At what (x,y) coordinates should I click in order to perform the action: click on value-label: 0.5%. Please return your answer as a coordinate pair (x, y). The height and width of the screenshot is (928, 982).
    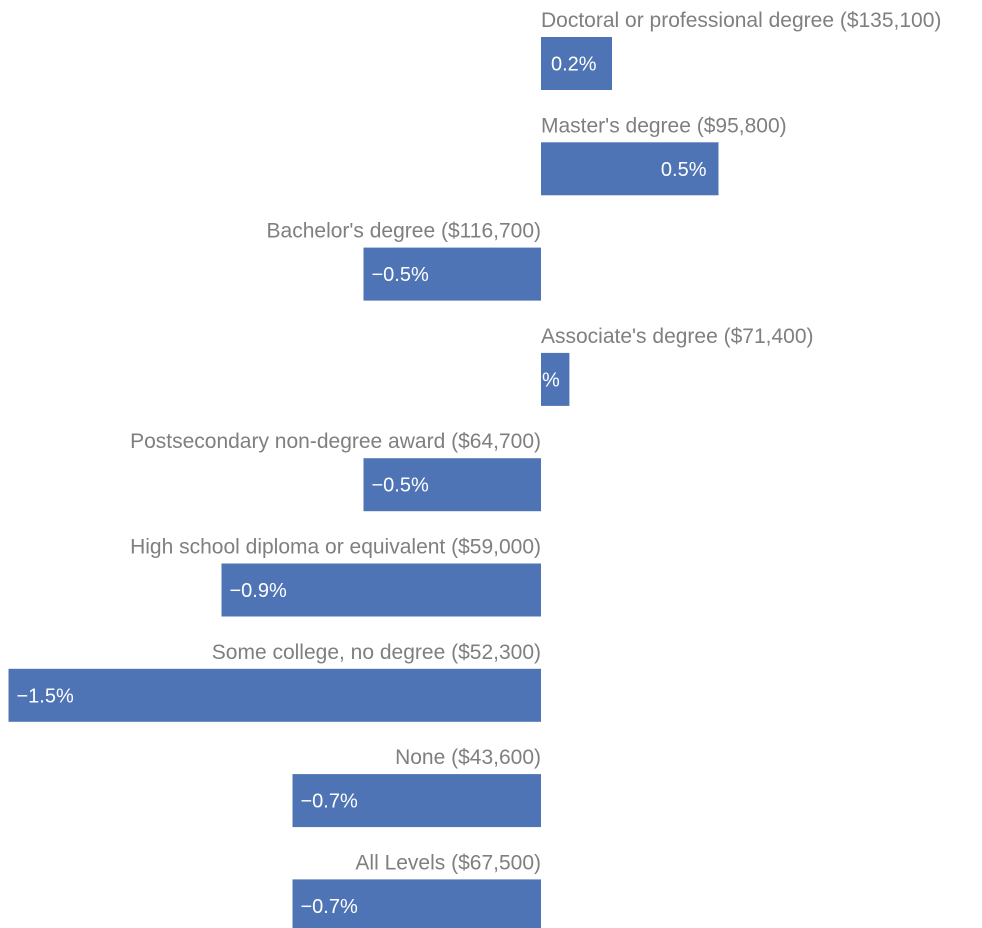
    Looking at the image, I should click on (684, 170).